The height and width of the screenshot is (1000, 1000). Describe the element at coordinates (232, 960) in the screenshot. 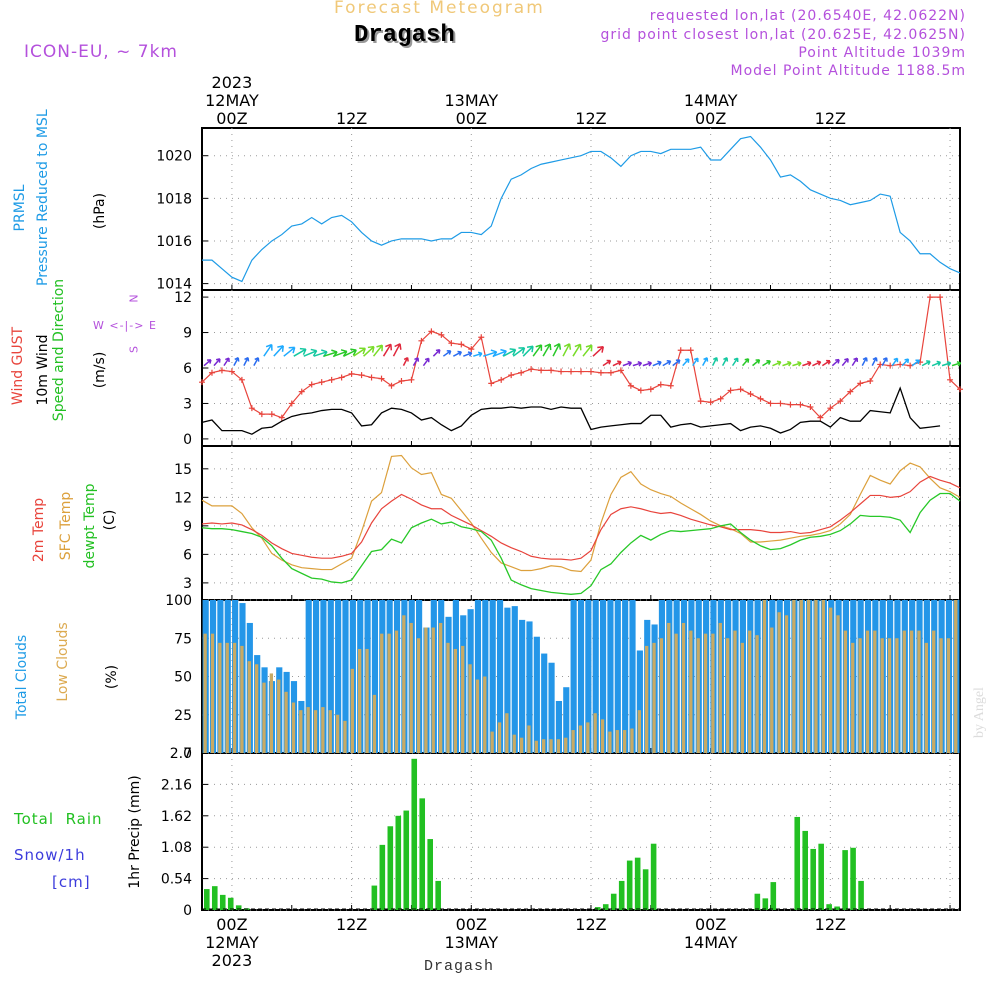

I see `bottom-time-label: 2023` at that location.